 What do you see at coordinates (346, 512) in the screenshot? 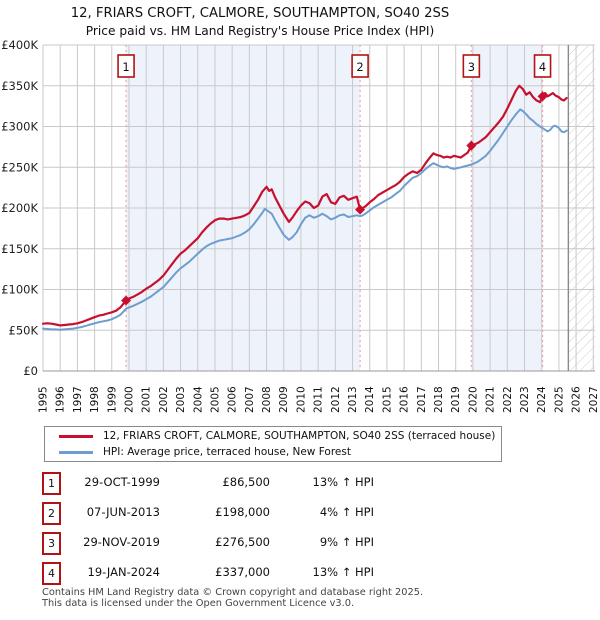
I see `sale-hpi-delta: 4% ↑ HPI` at bounding box center [346, 512].